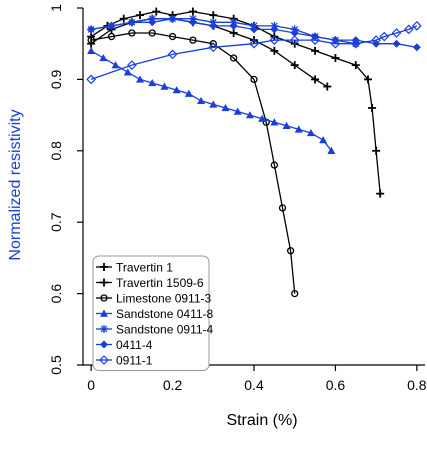 The width and height of the screenshot is (427, 453). I want to click on legend-entry: 0911-1, so click(124, 361).